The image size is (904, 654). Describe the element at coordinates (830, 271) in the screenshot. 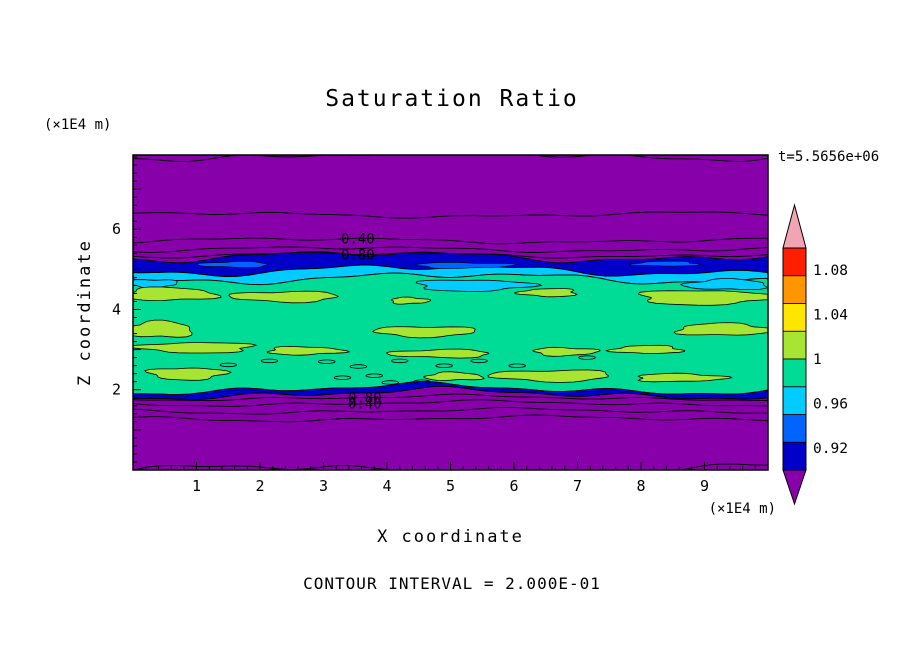

I see `colorbar-label-0: 1.08` at that location.